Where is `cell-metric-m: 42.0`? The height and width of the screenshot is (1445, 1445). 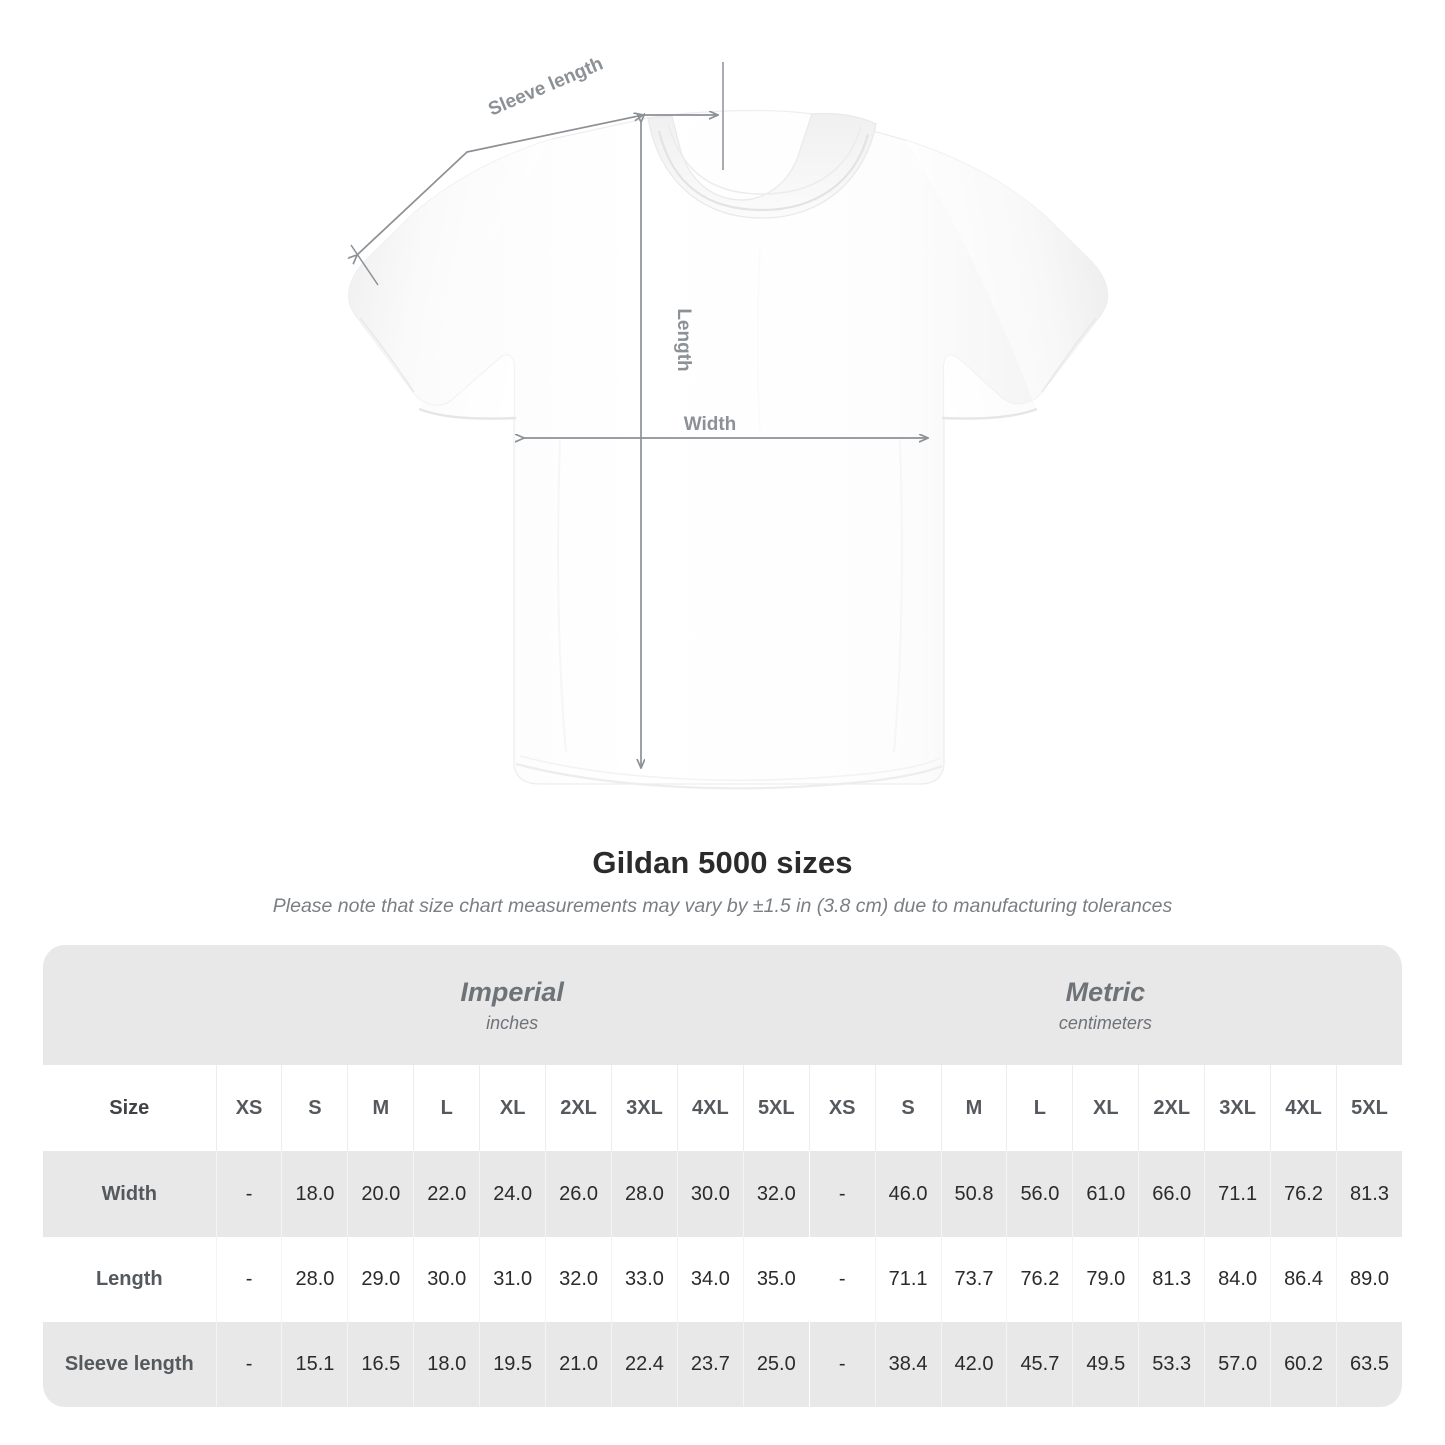
cell-metric-m: 42.0 is located at coordinates (973, 1364).